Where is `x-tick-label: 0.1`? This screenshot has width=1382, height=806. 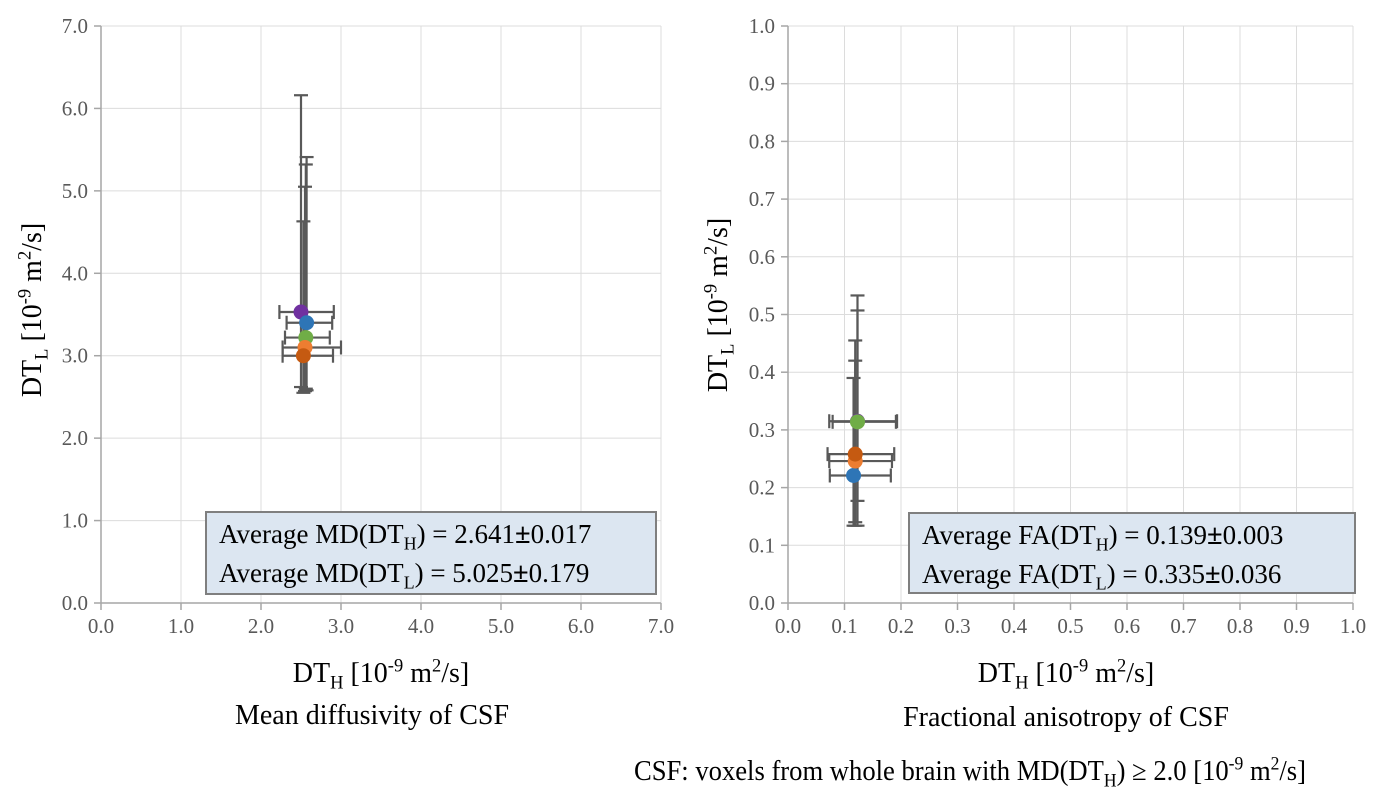 x-tick-label: 0.1 is located at coordinates (844, 626).